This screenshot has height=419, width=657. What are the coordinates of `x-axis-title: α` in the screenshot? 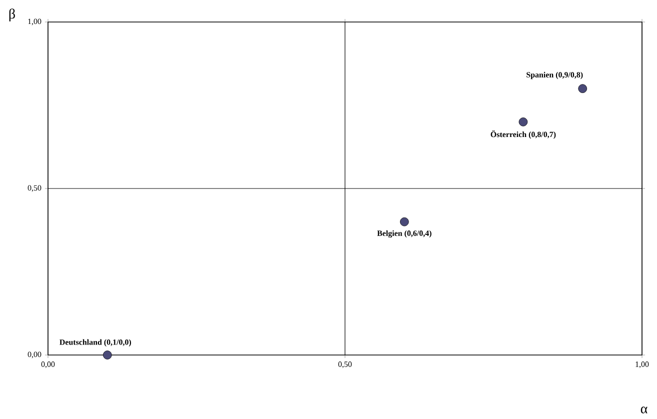 It's located at (644, 410).